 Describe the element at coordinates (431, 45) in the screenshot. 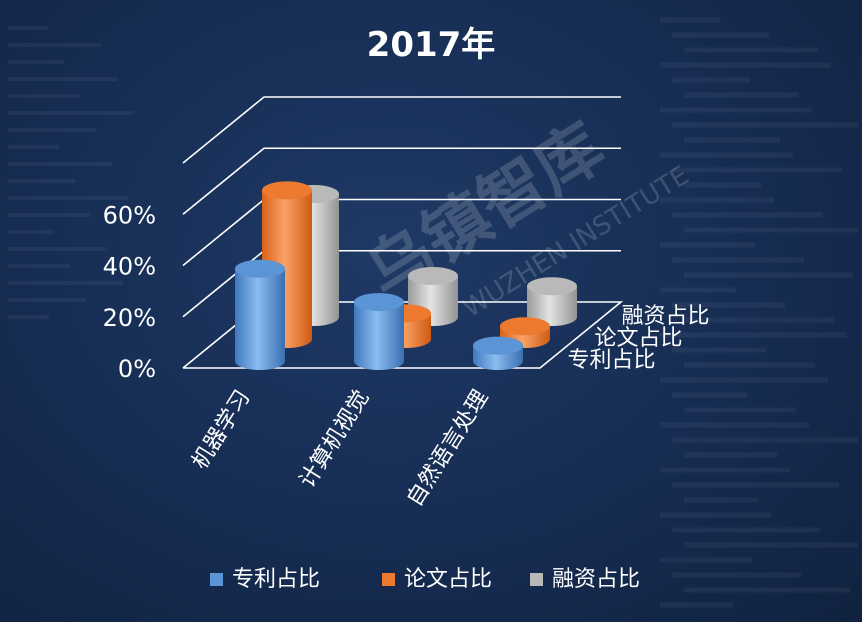

I see `chart-title: 2017年` at that location.